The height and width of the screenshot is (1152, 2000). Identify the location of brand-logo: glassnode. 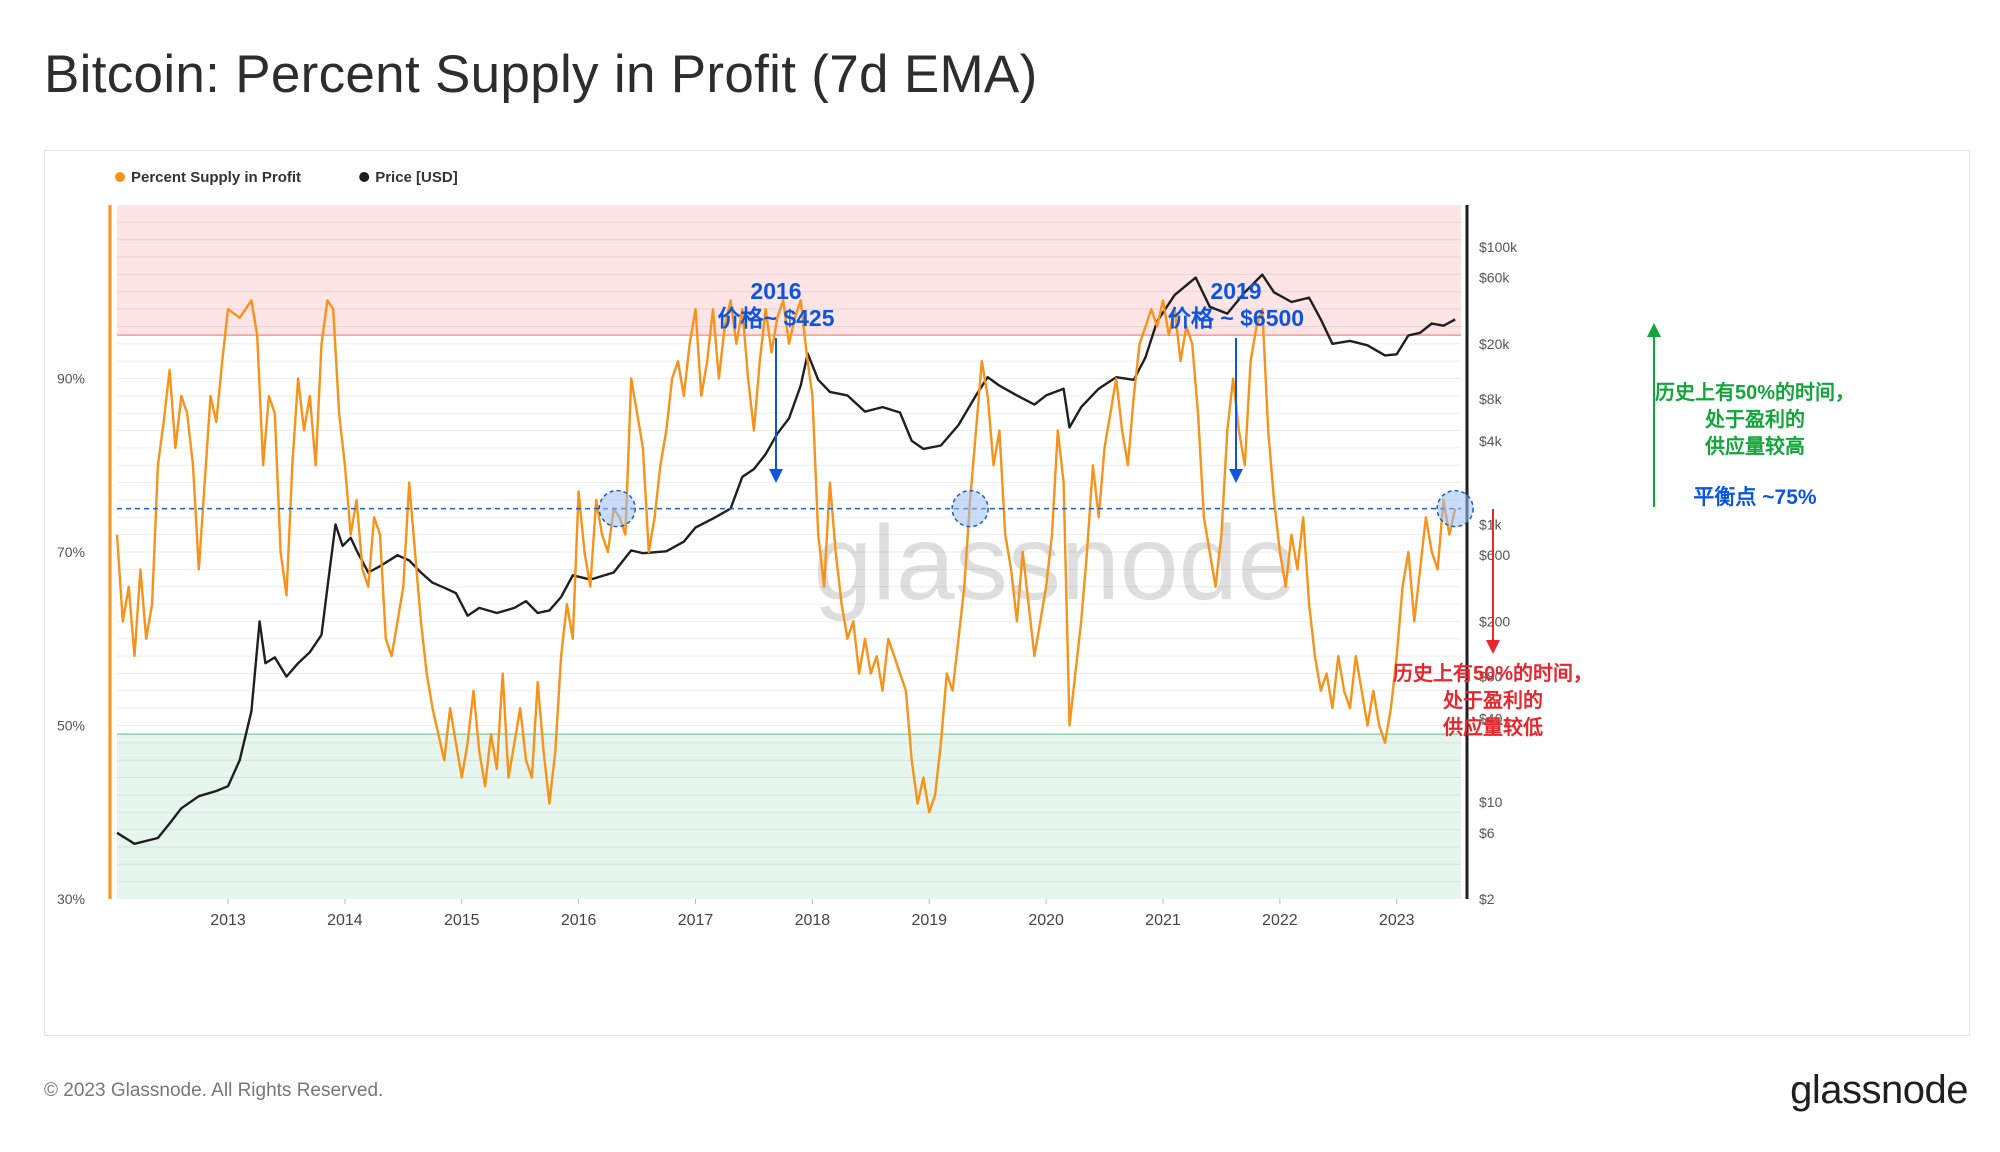
(1879, 1090).